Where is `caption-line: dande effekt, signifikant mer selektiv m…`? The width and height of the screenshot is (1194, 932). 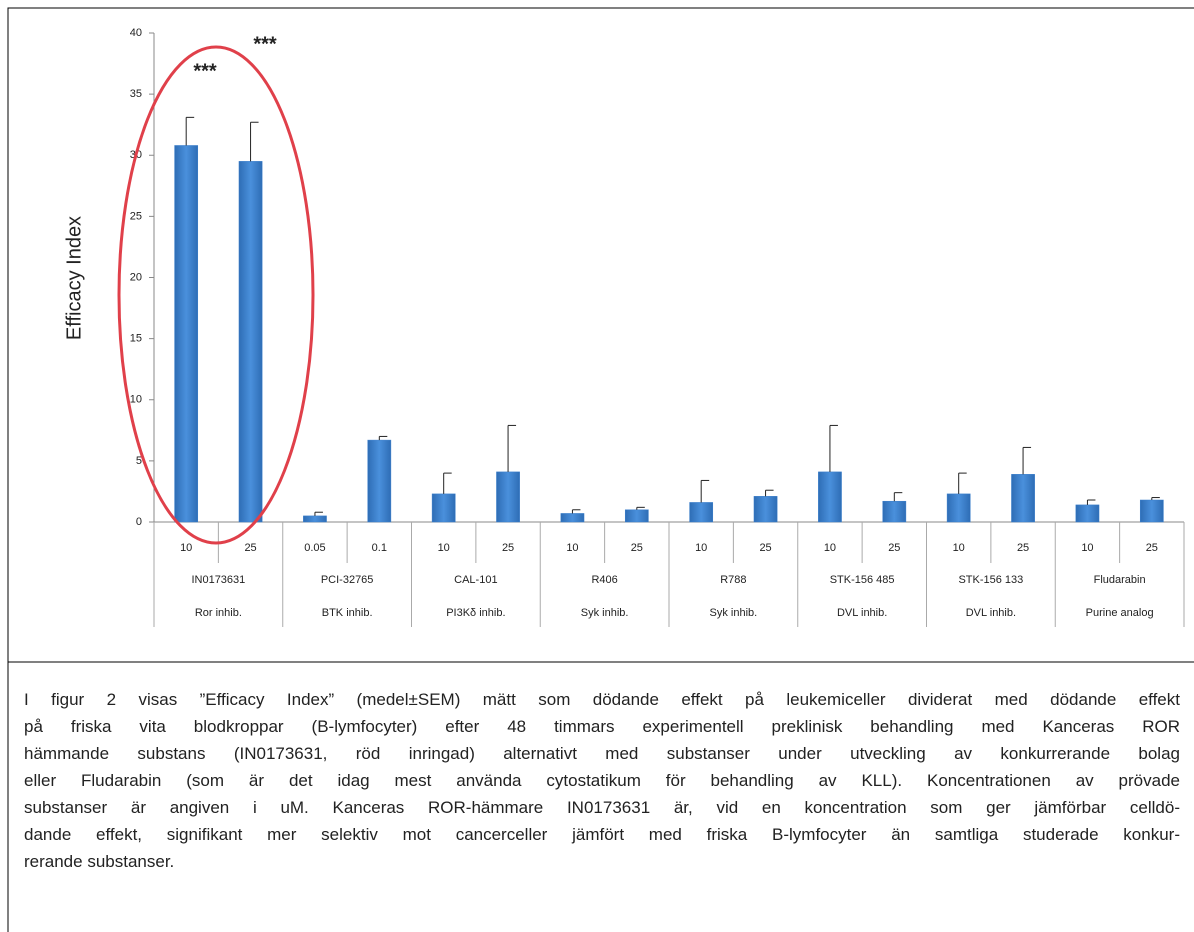 caption-line: dande effekt, signifikant mer selektiv m… is located at coordinates (602, 834).